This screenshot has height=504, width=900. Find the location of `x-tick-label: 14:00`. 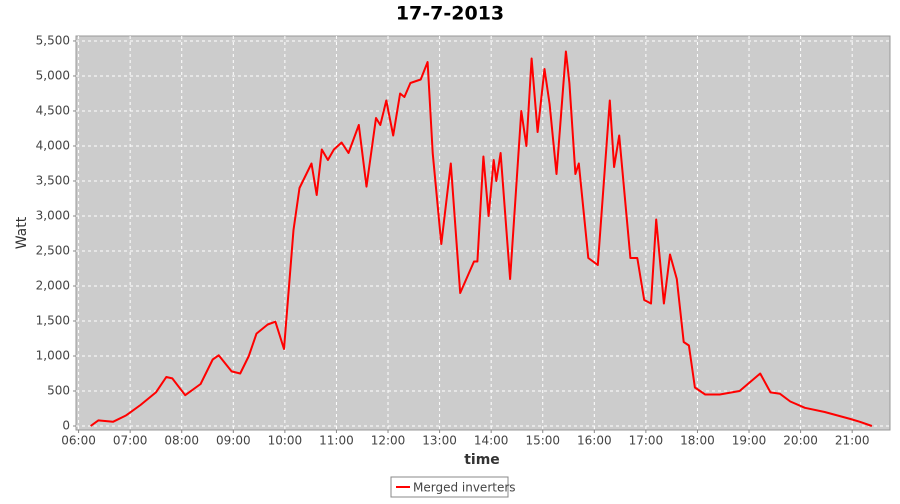

x-tick-label: 14:00 is located at coordinates (491, 441).